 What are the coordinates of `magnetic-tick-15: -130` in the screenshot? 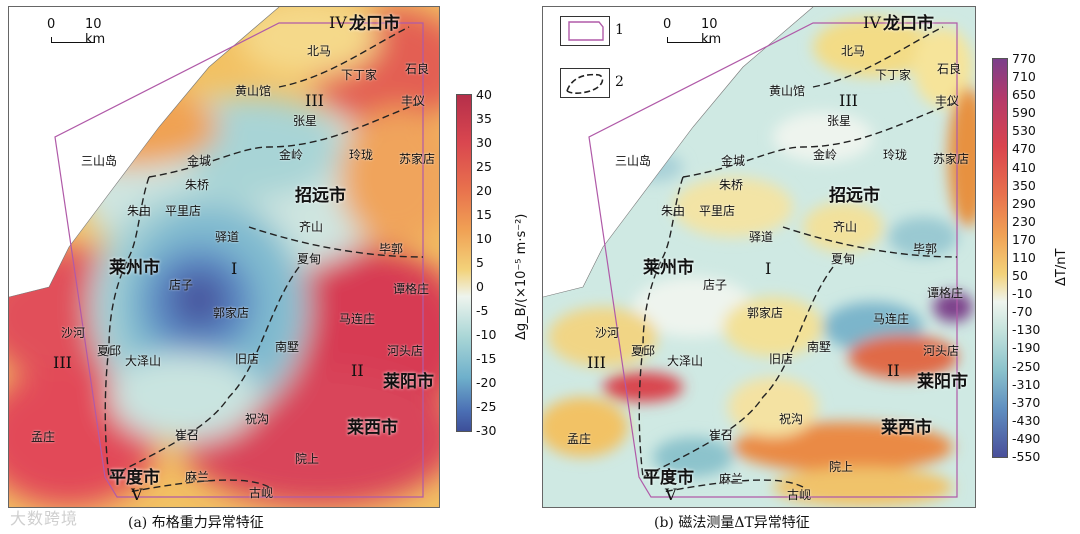 It's located at (1026, 330).